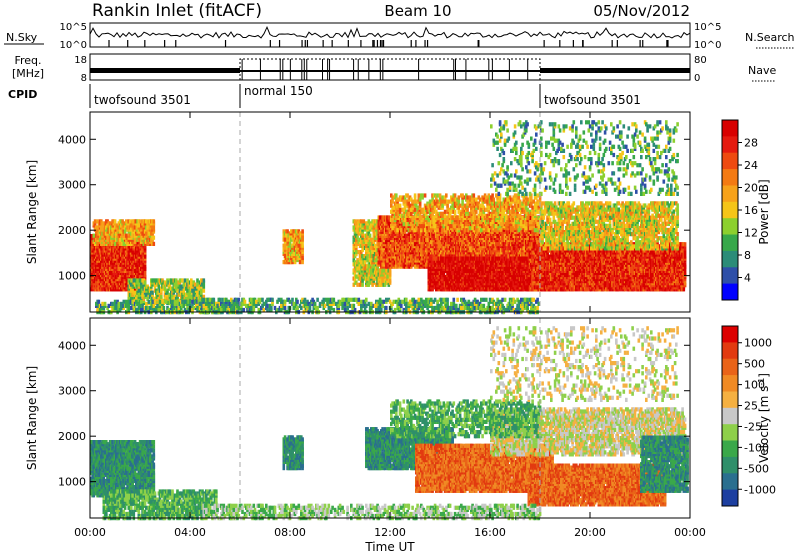  I want to click on nave-label: Nave, so click(762, 70).